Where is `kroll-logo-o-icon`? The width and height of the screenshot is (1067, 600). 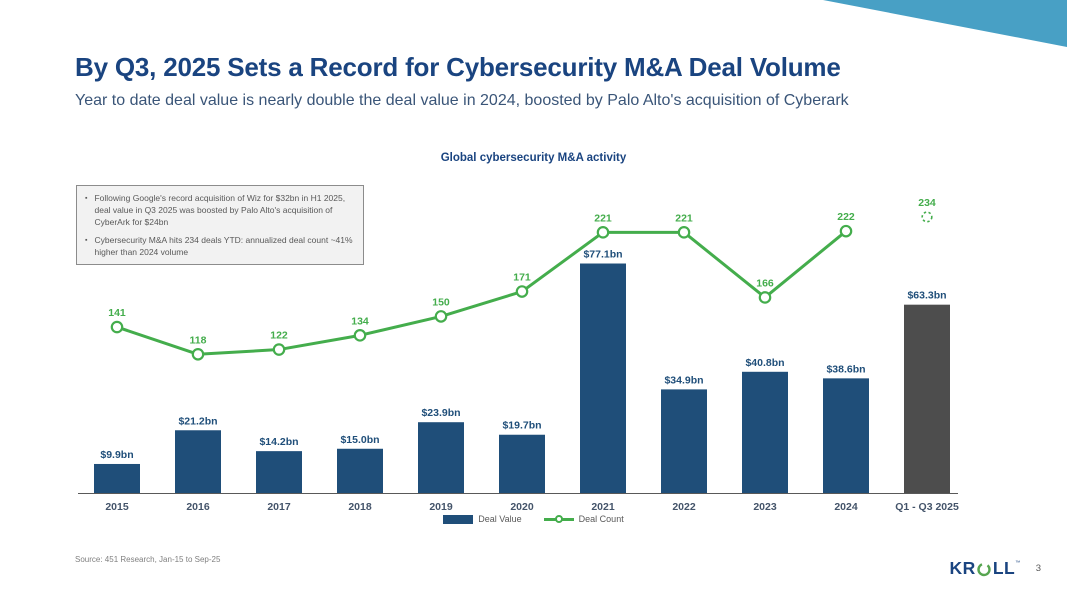 kroll-logo-o-icon is located at coordinates (984, 569).